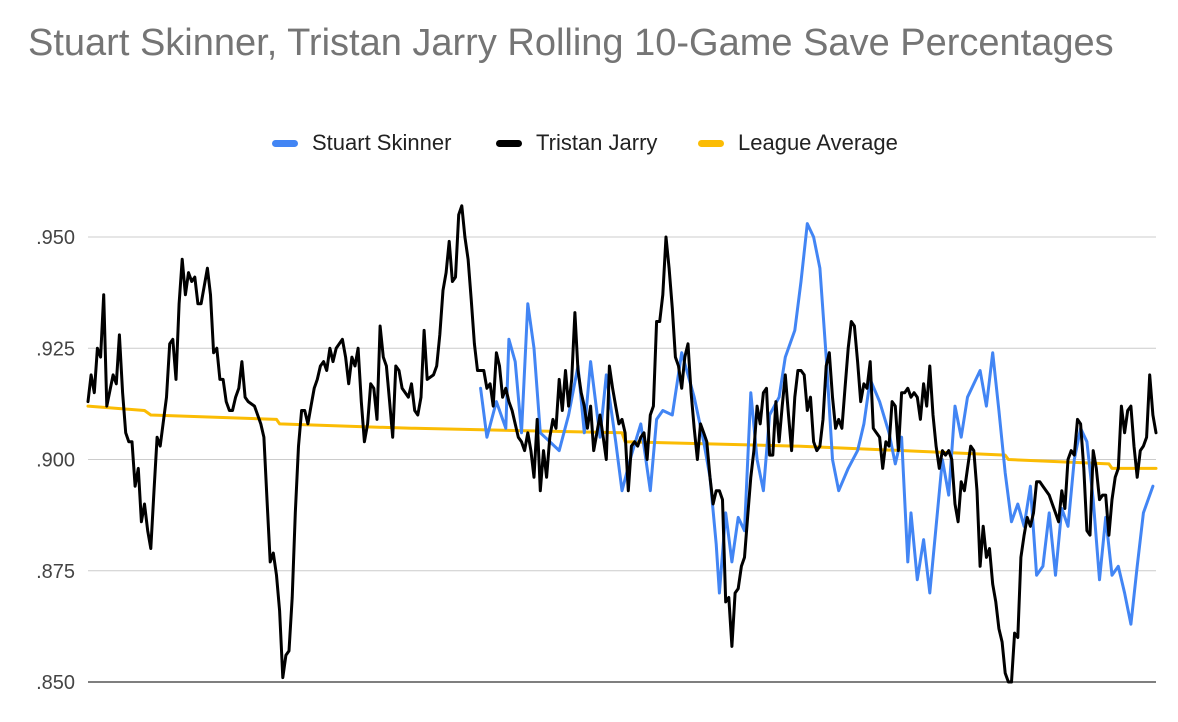 The width and height of the screenshot is (1178, 722). I want to click on legend-item-stuart-skinner: Stuart Skinner, so click(361, 143).